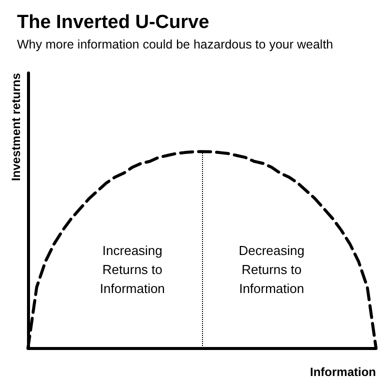 The image size is (390, 390). What do you see at coordinates (271, 269) in the screenshot?
I see `annotation: Decreasing Returns to Information` at bounding box center [271, 269].